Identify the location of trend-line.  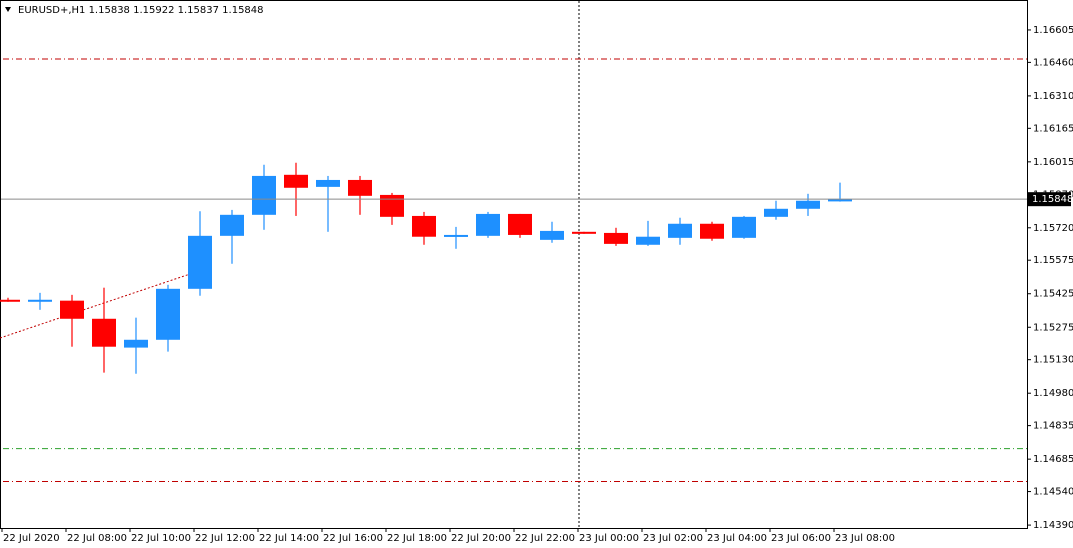
(97, 305).